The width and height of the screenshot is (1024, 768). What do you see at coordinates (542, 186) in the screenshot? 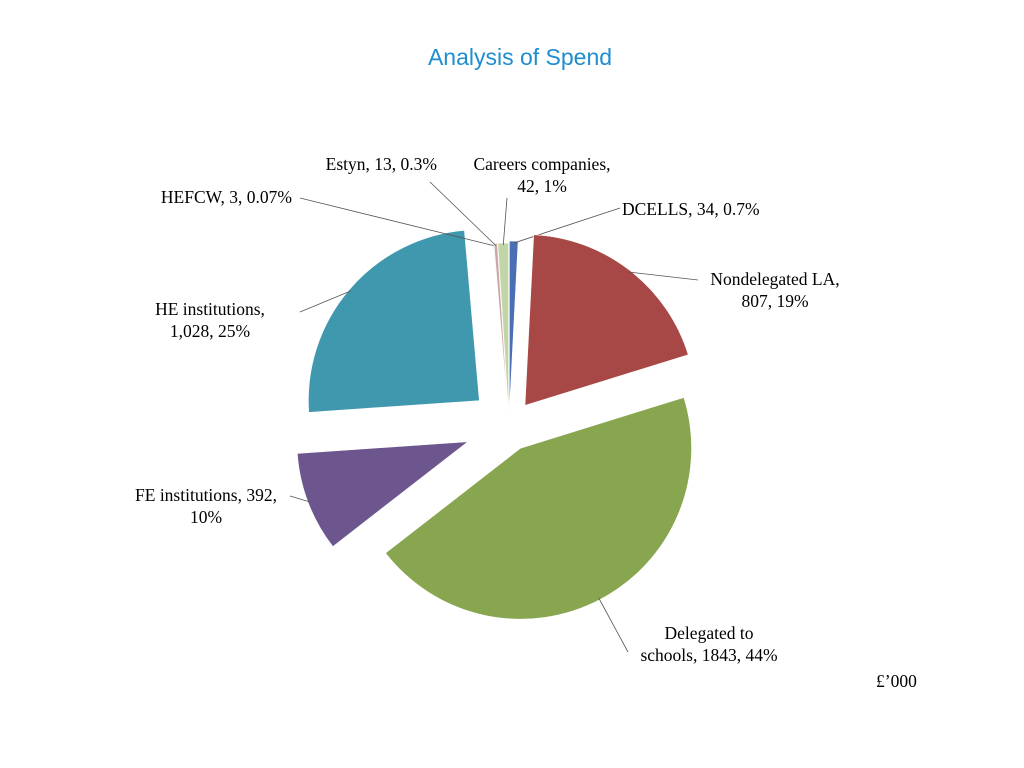
I see `slice-label-line: 42, 1%` at bounding box center [542, 186].